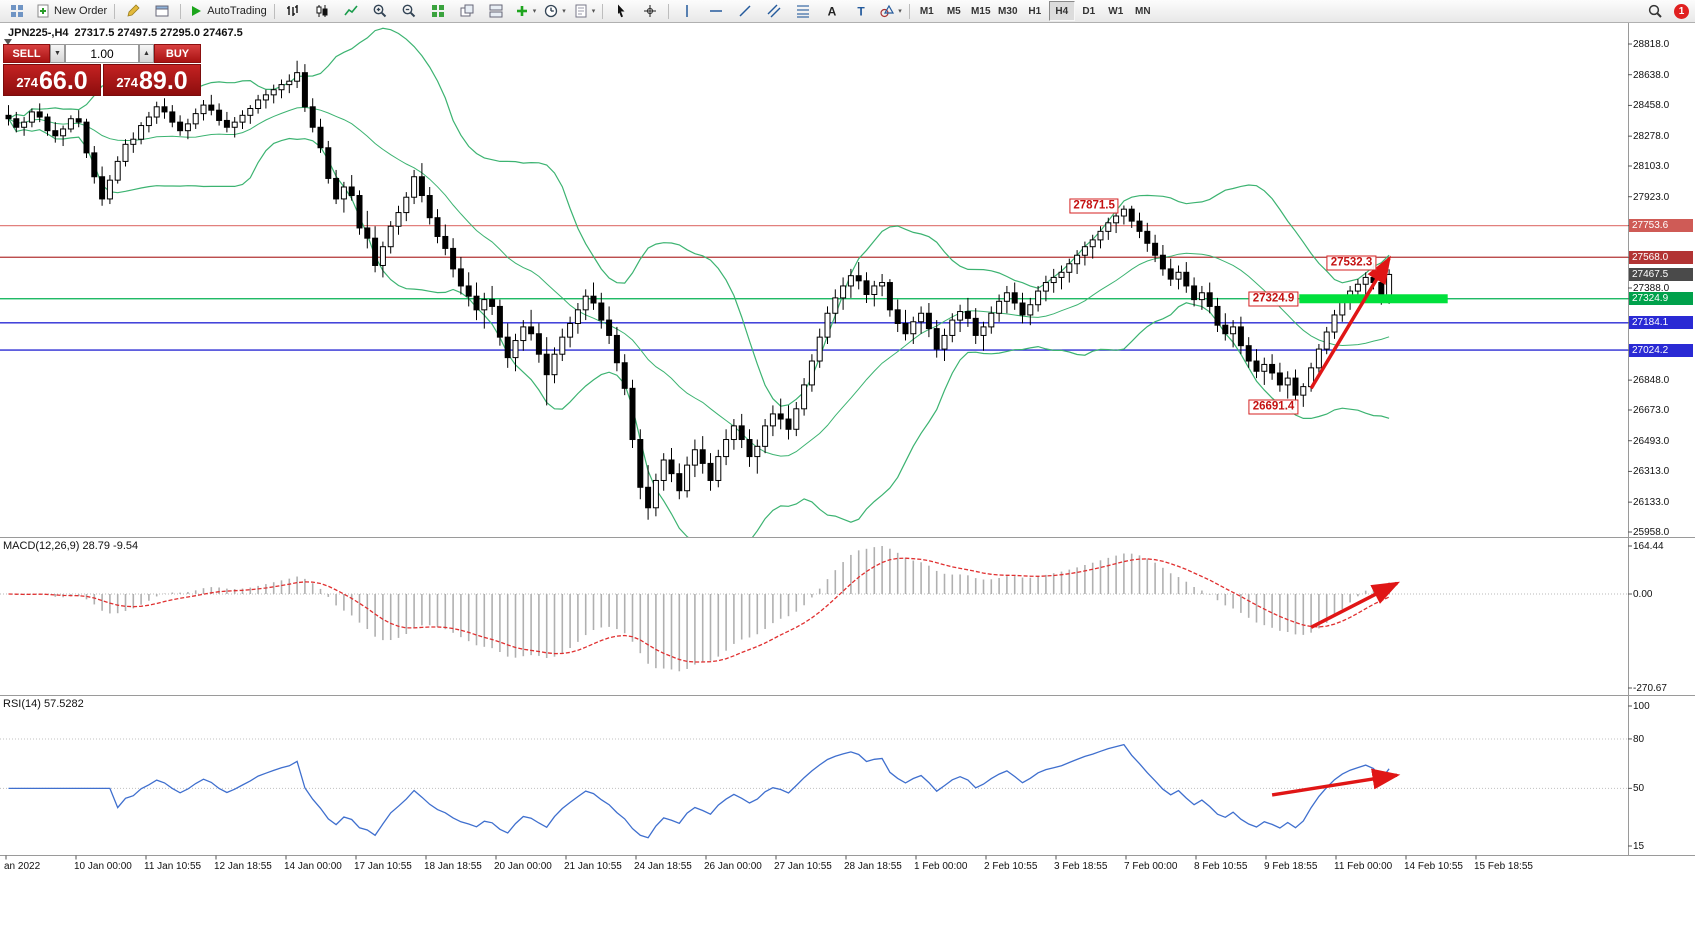  What do you see at coordinates (953, 11) in the screenshot?
I see `timeframe-button-M5: M5` at bounding box center [953, 11].